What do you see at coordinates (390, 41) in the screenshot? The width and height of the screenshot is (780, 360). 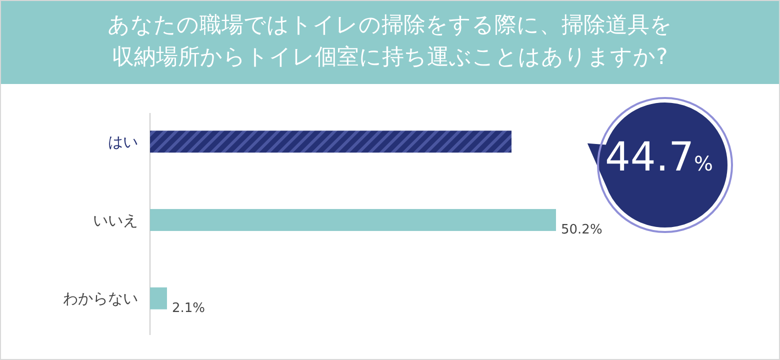 I see `chart-title: あなたの職場ではトイレの掃除をする際に、掃除道具を収納場所からトイレ個室に持ち運ぶことはありますか?` at bounding box center [390, 41].